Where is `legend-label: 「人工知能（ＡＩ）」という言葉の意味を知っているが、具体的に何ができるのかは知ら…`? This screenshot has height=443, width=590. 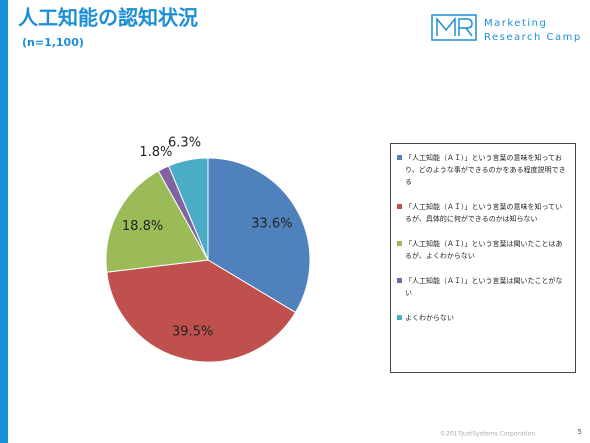 legend-label: 「人工知能（ＡＩ）」という言葉の意味を知っているが、具体的に何ができるのかは知ら… is located at coordinates (484, 213).